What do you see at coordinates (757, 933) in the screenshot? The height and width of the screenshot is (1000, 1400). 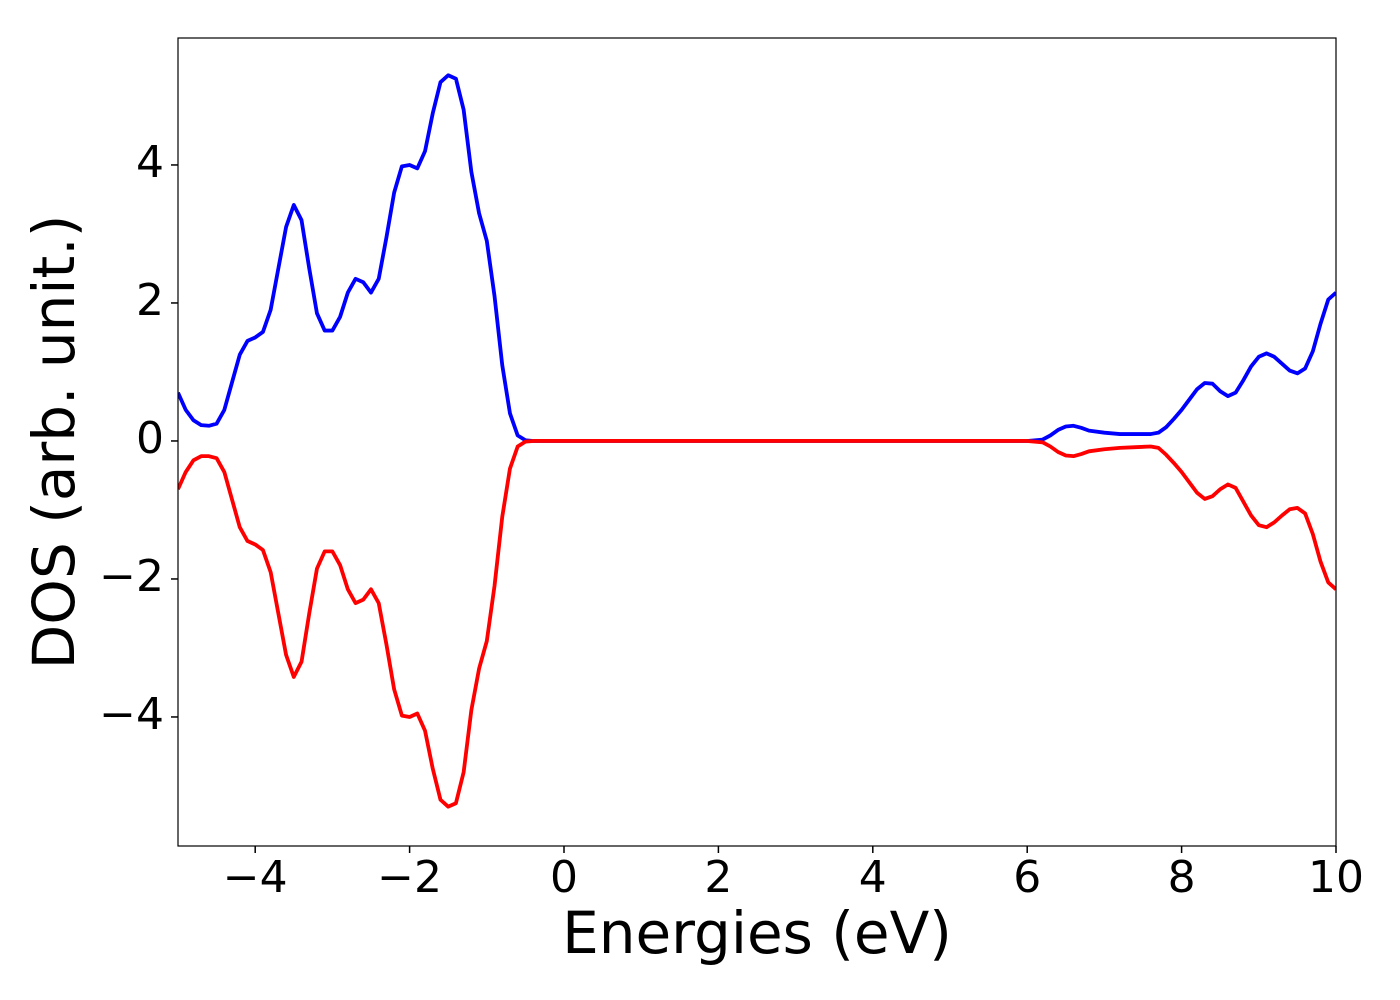 I see `x-axis-label: Energies (eV)` at bounding box center [757, 933].